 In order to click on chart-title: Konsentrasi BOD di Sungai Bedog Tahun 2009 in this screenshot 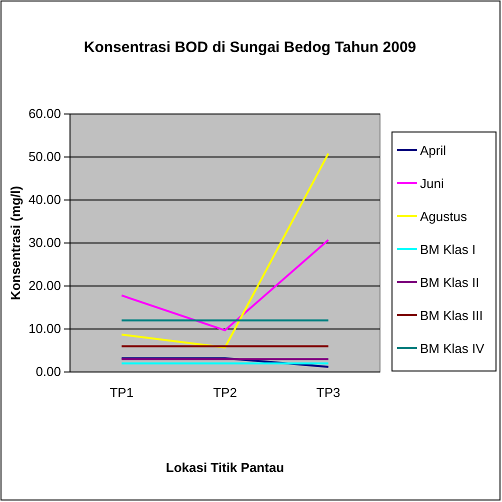, I will do `click(250, 47)`.